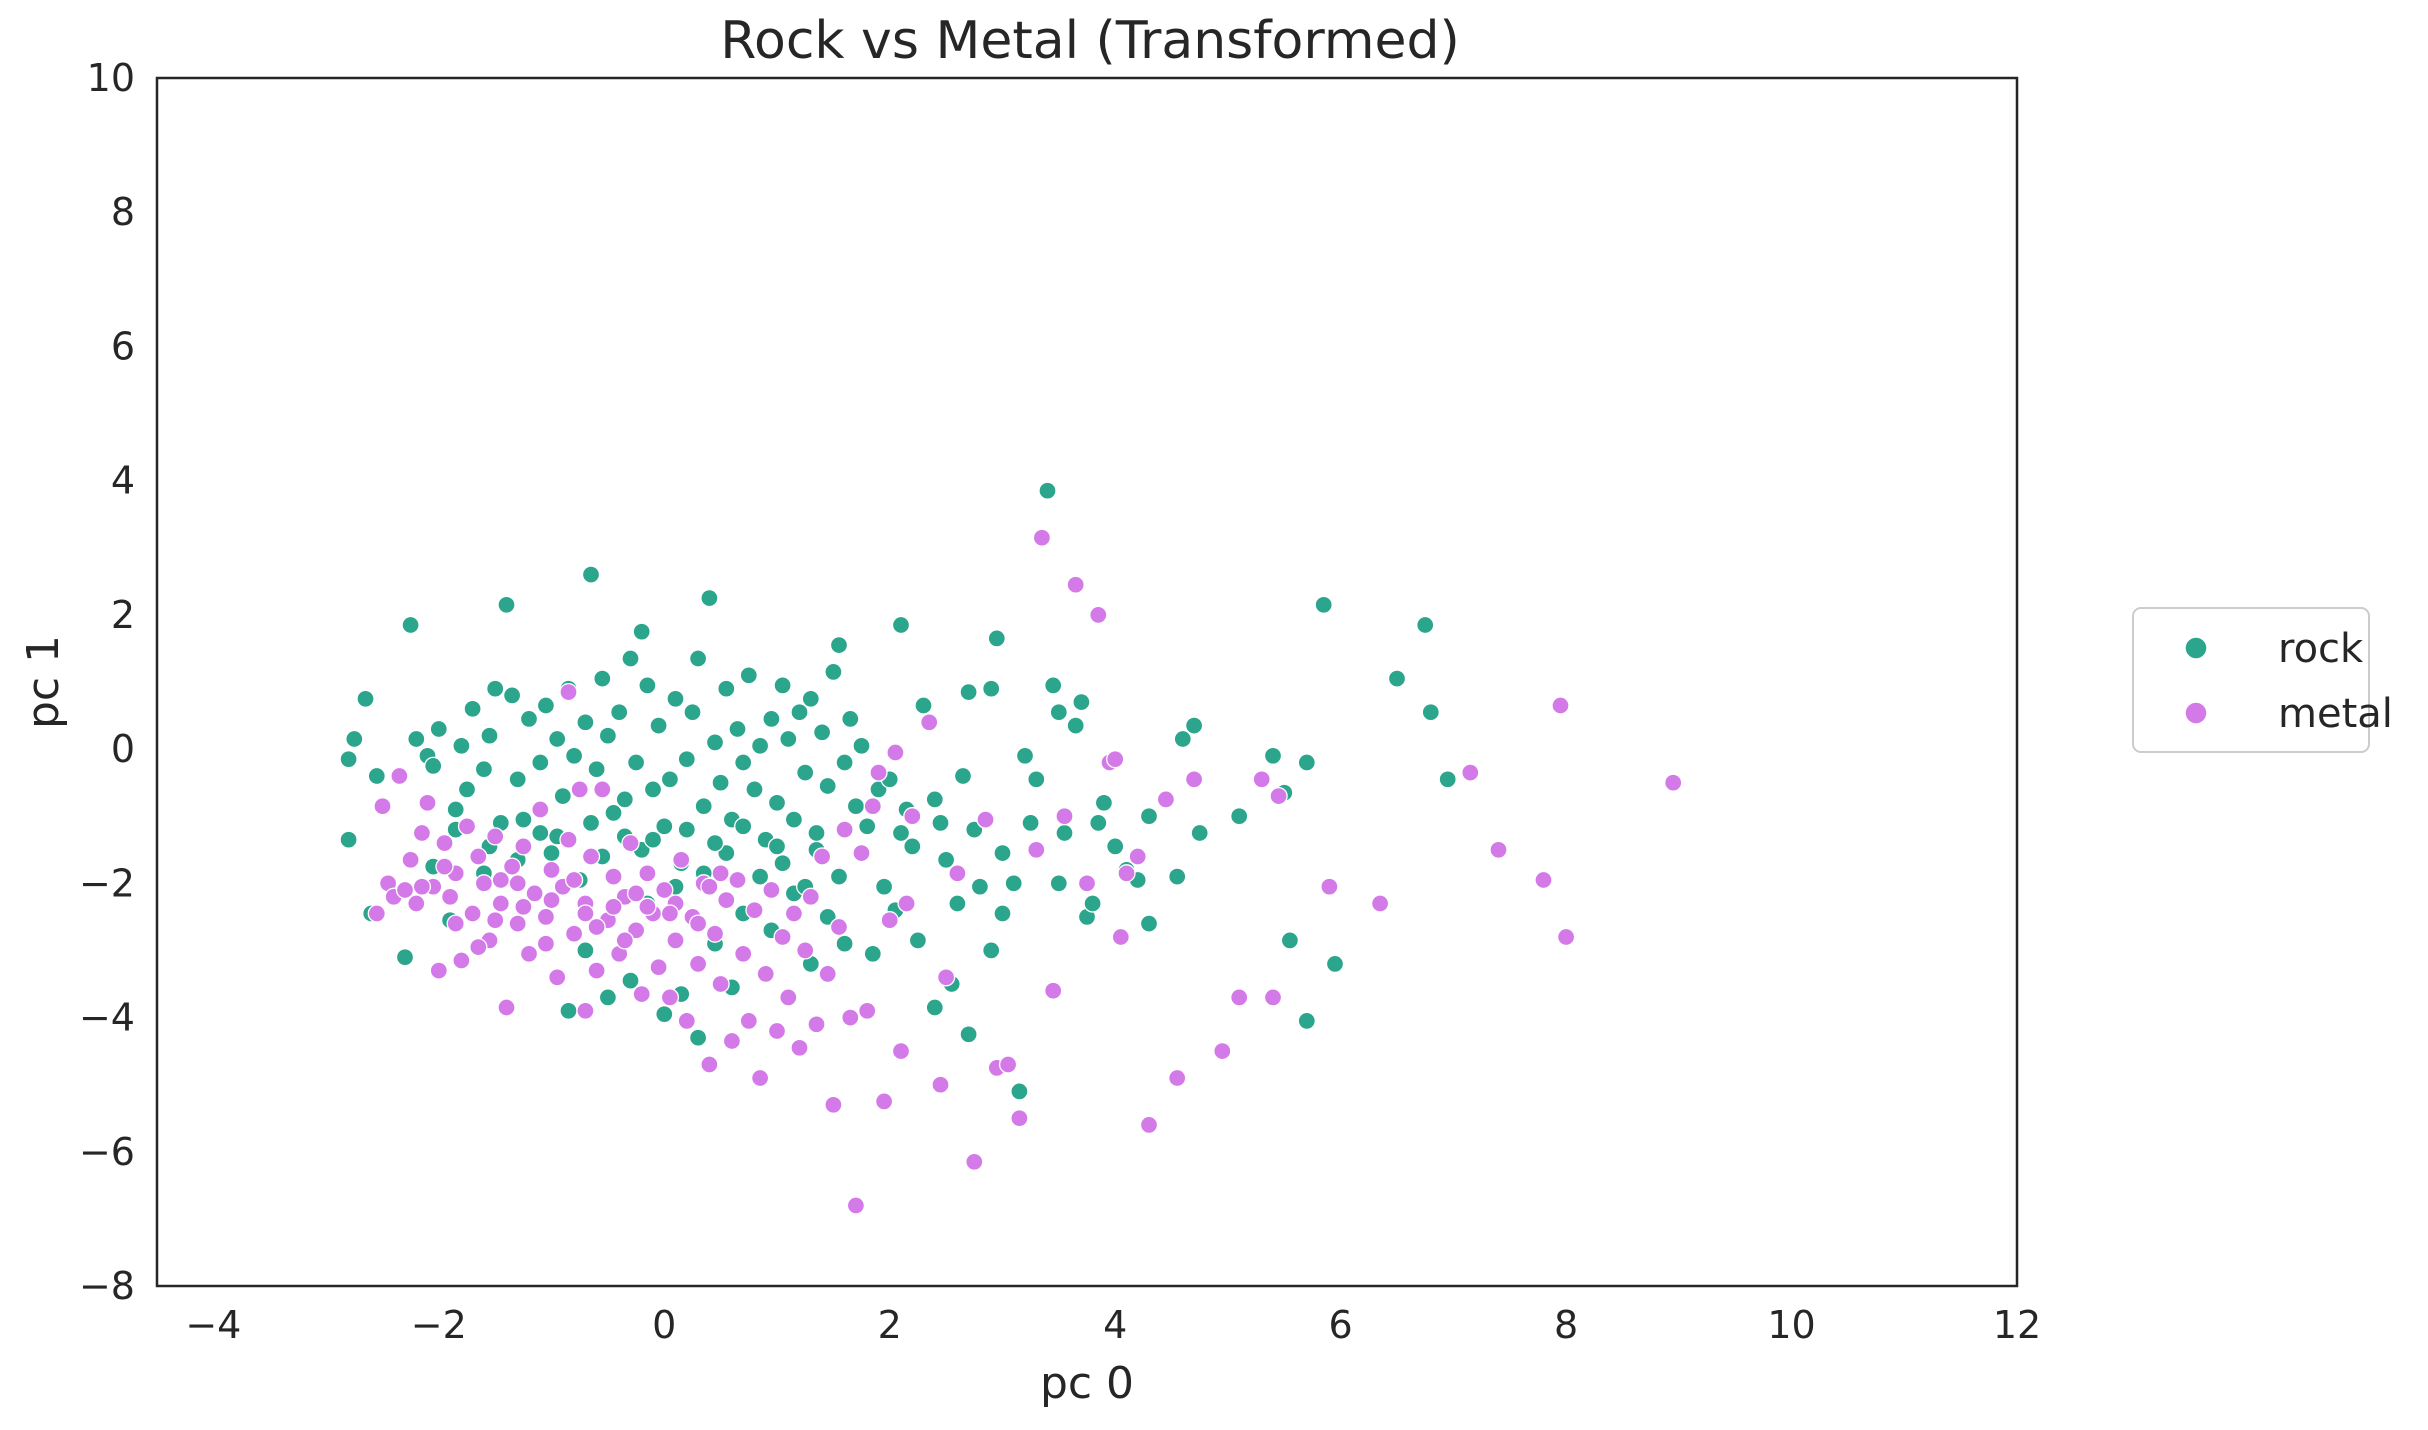 The width and height of the screenshot is (2428, 1430). Describe the element at coordinates (2196, 713) in the screenshot. I see `legend-marker-metal` at that location.